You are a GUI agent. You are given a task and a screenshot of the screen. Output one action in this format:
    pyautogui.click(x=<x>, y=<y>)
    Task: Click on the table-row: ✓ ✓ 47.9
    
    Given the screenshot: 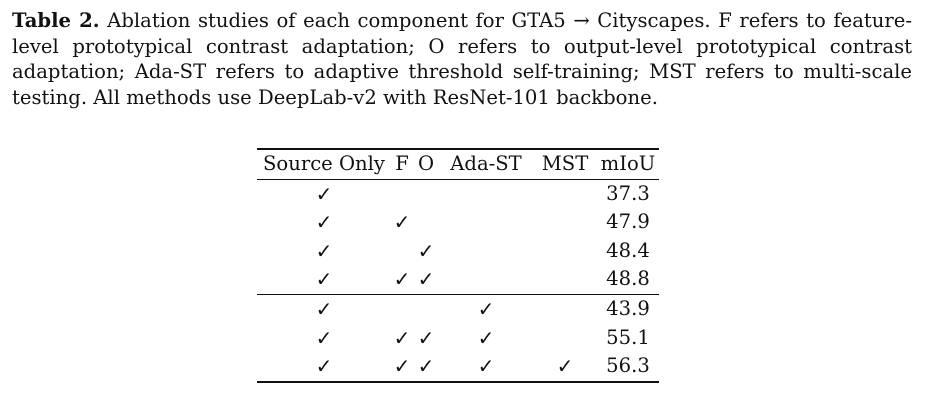 What is the action you would take?
    pyautogui.click(x=458, y=222)
    